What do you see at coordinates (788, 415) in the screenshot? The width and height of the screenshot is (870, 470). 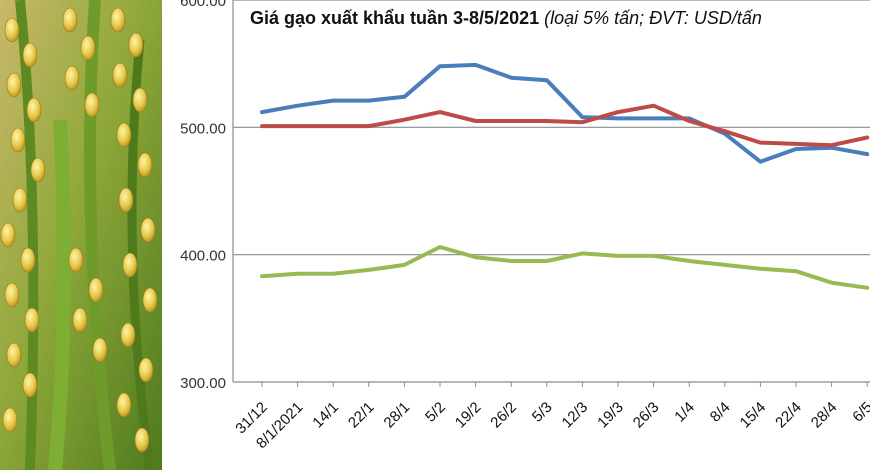 I see `x-tick-label: 22/4` at bounding box center [788, 415].